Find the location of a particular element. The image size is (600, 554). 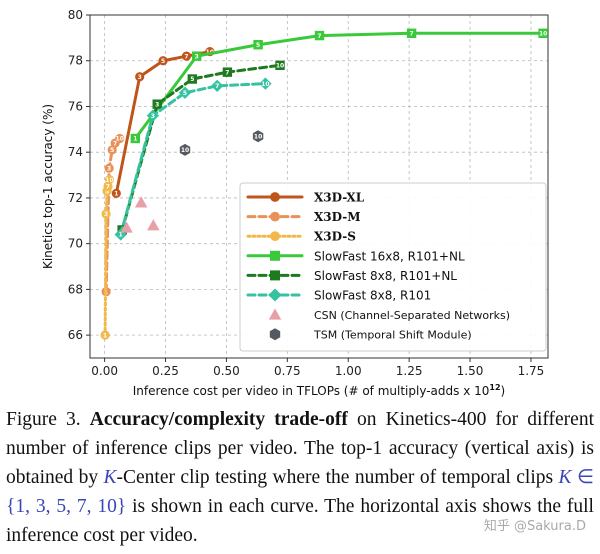

caption-set: ∈ {1, 3, 5, 7, 10} is located at coordinates (300, 492).